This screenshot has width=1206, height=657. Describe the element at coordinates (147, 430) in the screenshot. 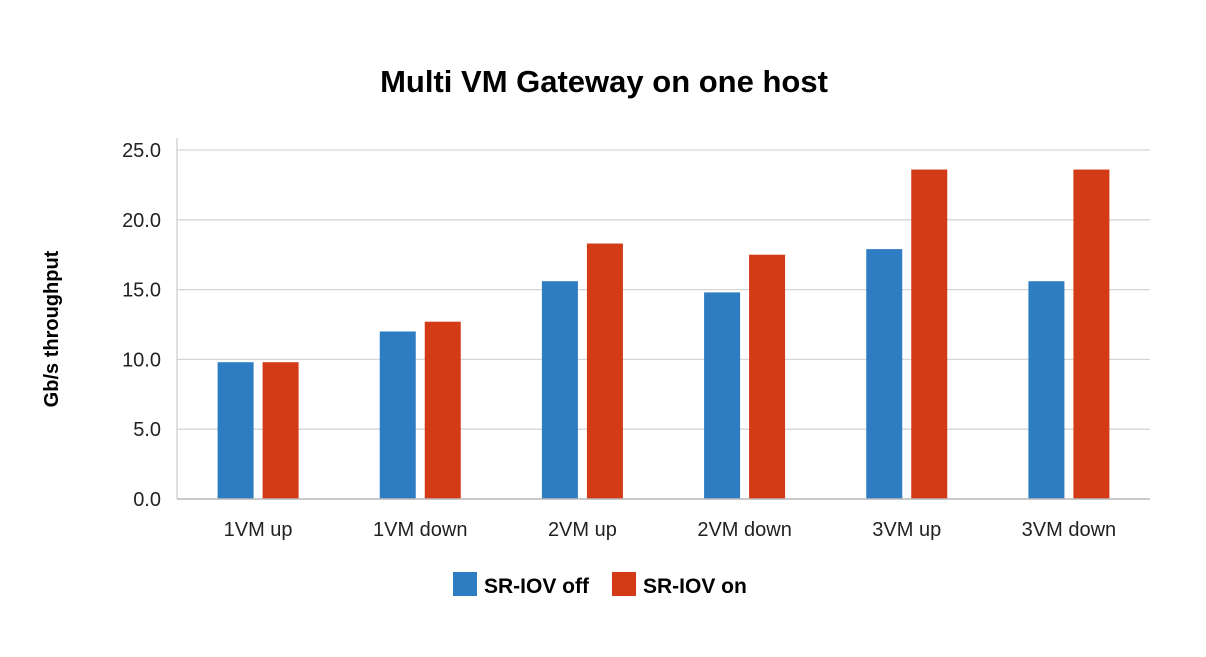

I see `y-tick-label: 5.0` at that location.